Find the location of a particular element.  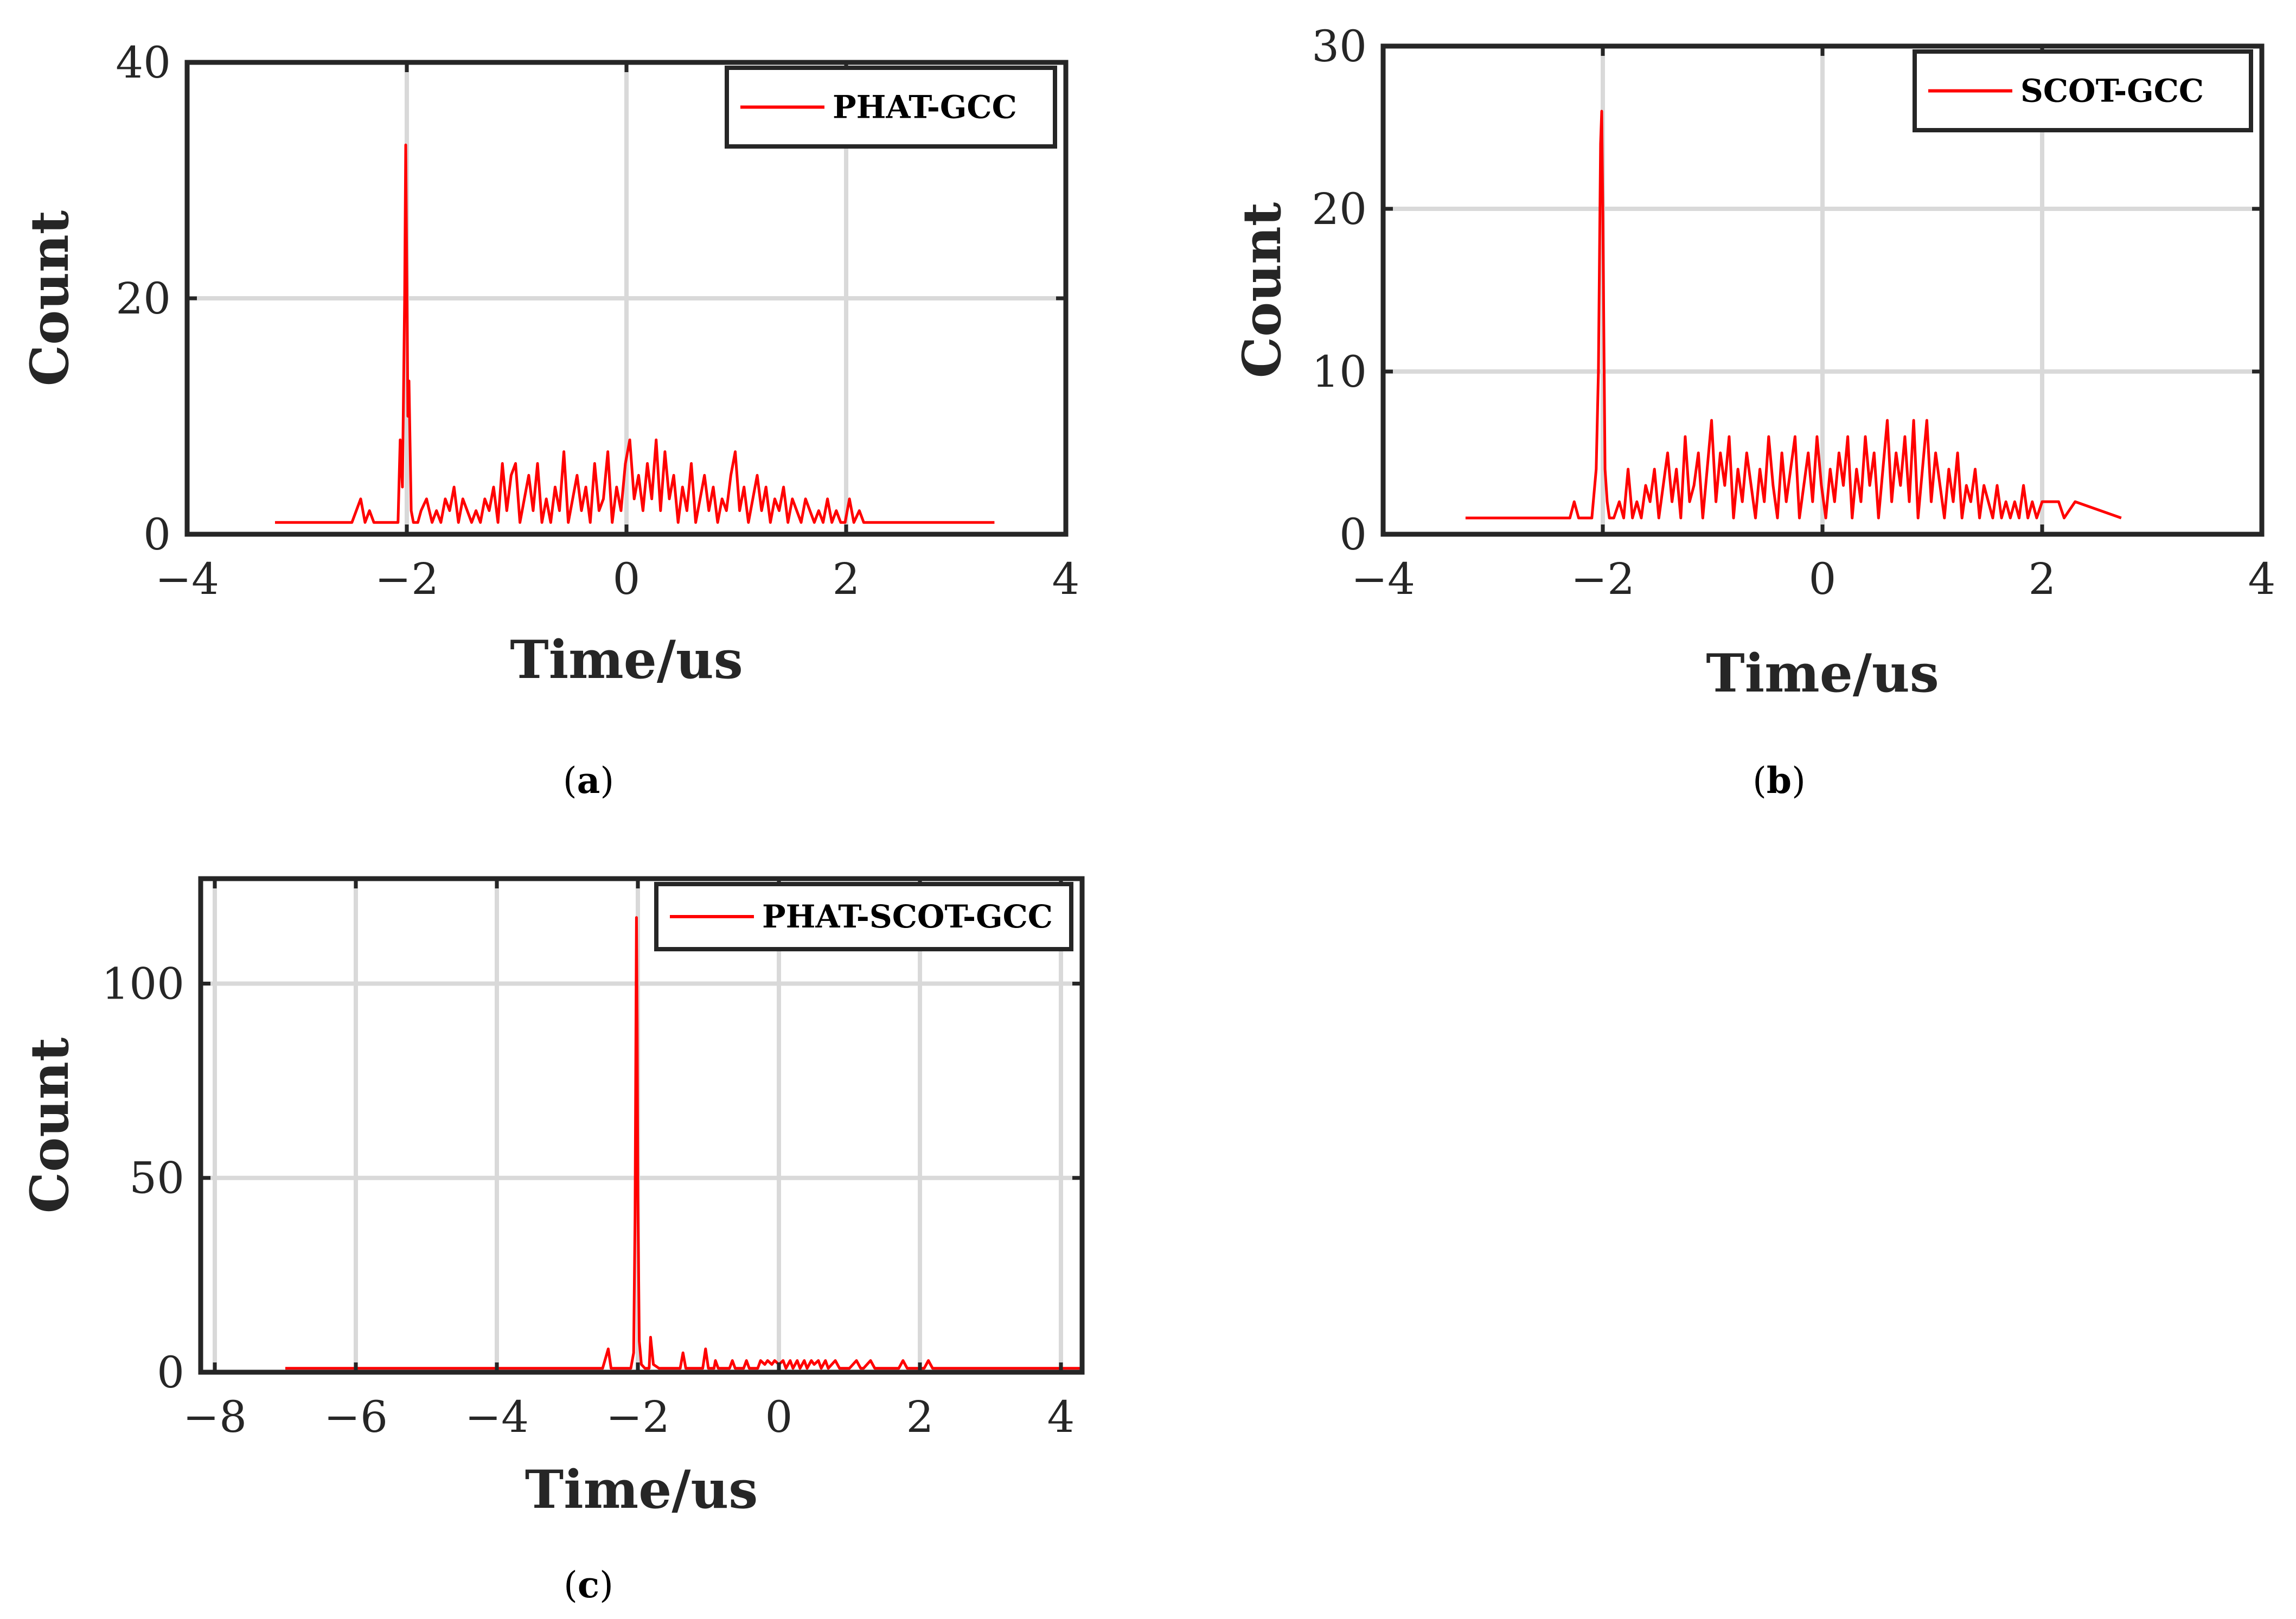

series-line-c is located at coordinates (684, 1143).